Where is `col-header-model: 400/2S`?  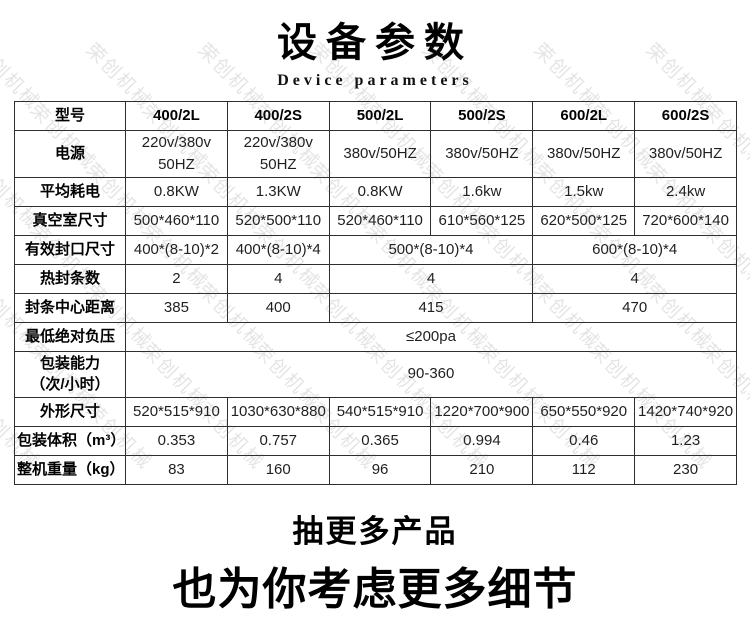 col-header-model: 400/2S is located at coordinates (278, 116).